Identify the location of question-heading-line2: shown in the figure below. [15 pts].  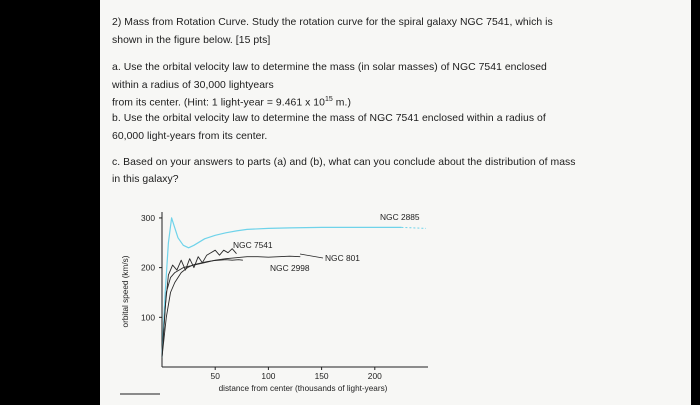
(191, 40).